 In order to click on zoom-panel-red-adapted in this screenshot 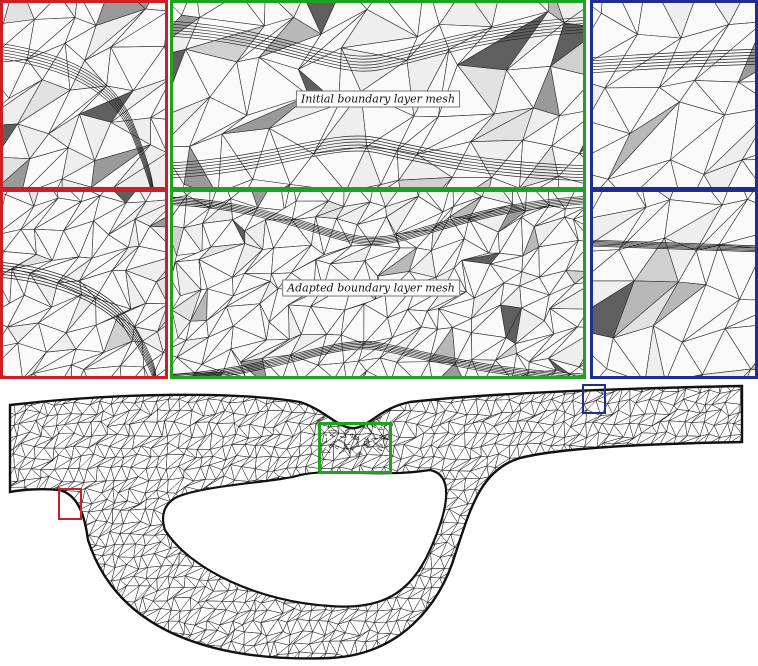, I will do `click(84, 284)`.